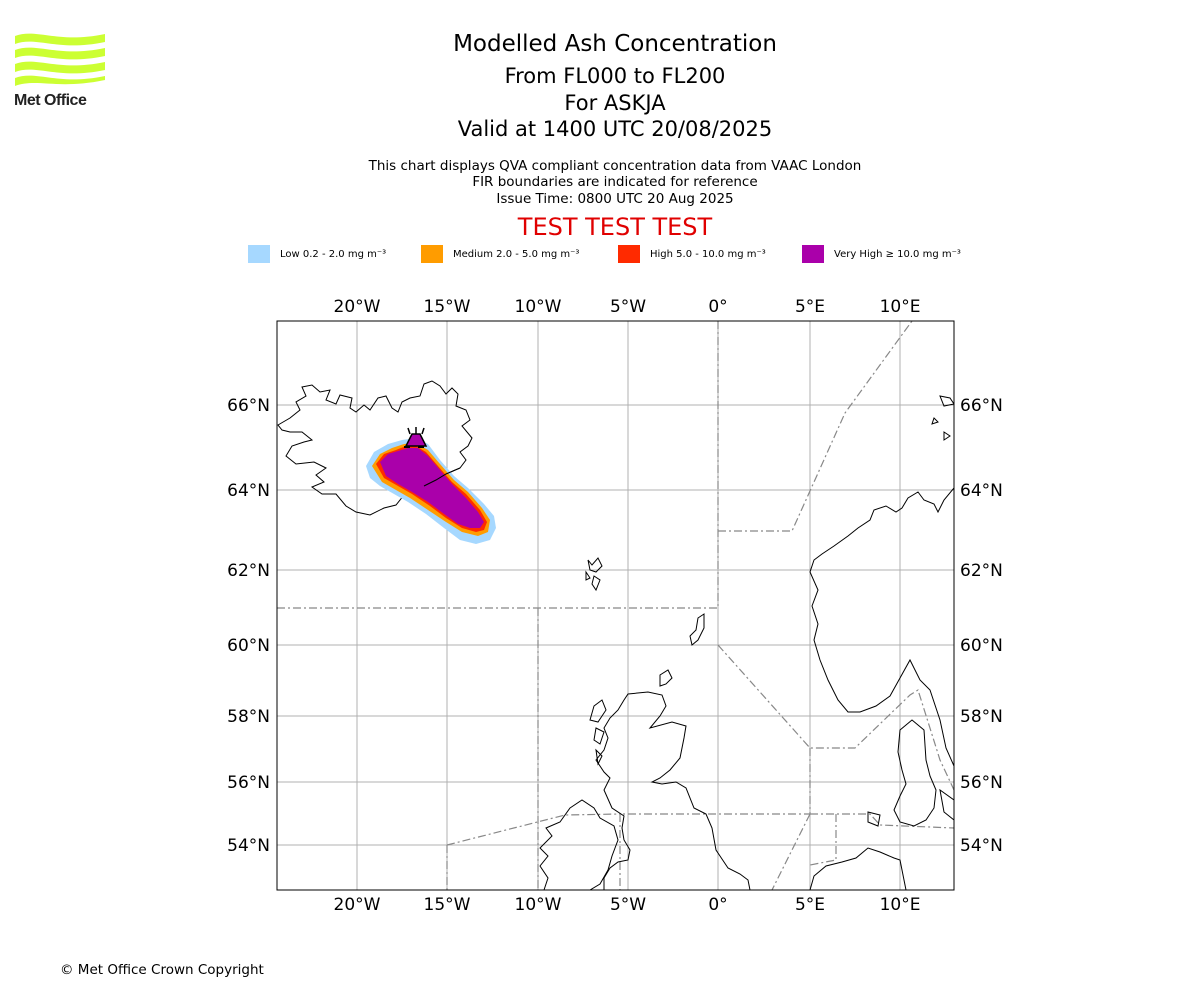 The image size is (1200, 1000). I want to click on legend-swatch-high, so click(629, 254).